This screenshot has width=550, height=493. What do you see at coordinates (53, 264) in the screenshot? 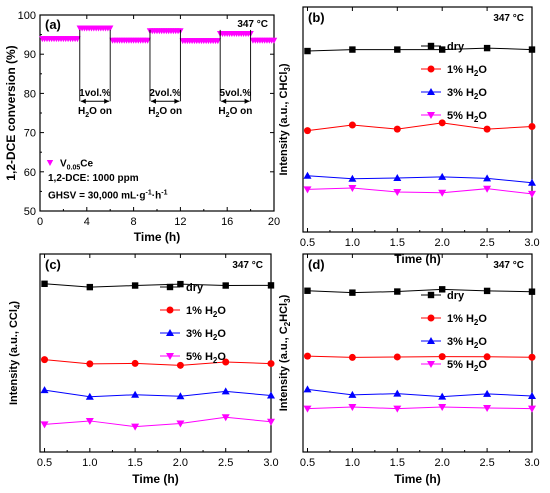
I see `panel-label: (c)` at bounding box center [53, 264].